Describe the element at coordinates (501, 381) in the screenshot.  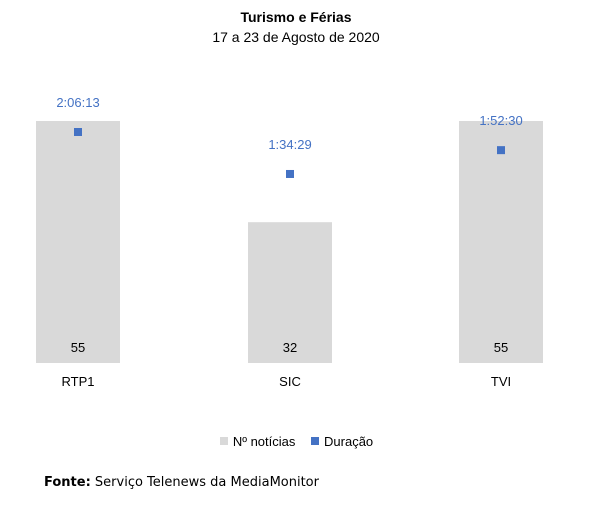
I see `x-tick-tvi: TVI` at that location.